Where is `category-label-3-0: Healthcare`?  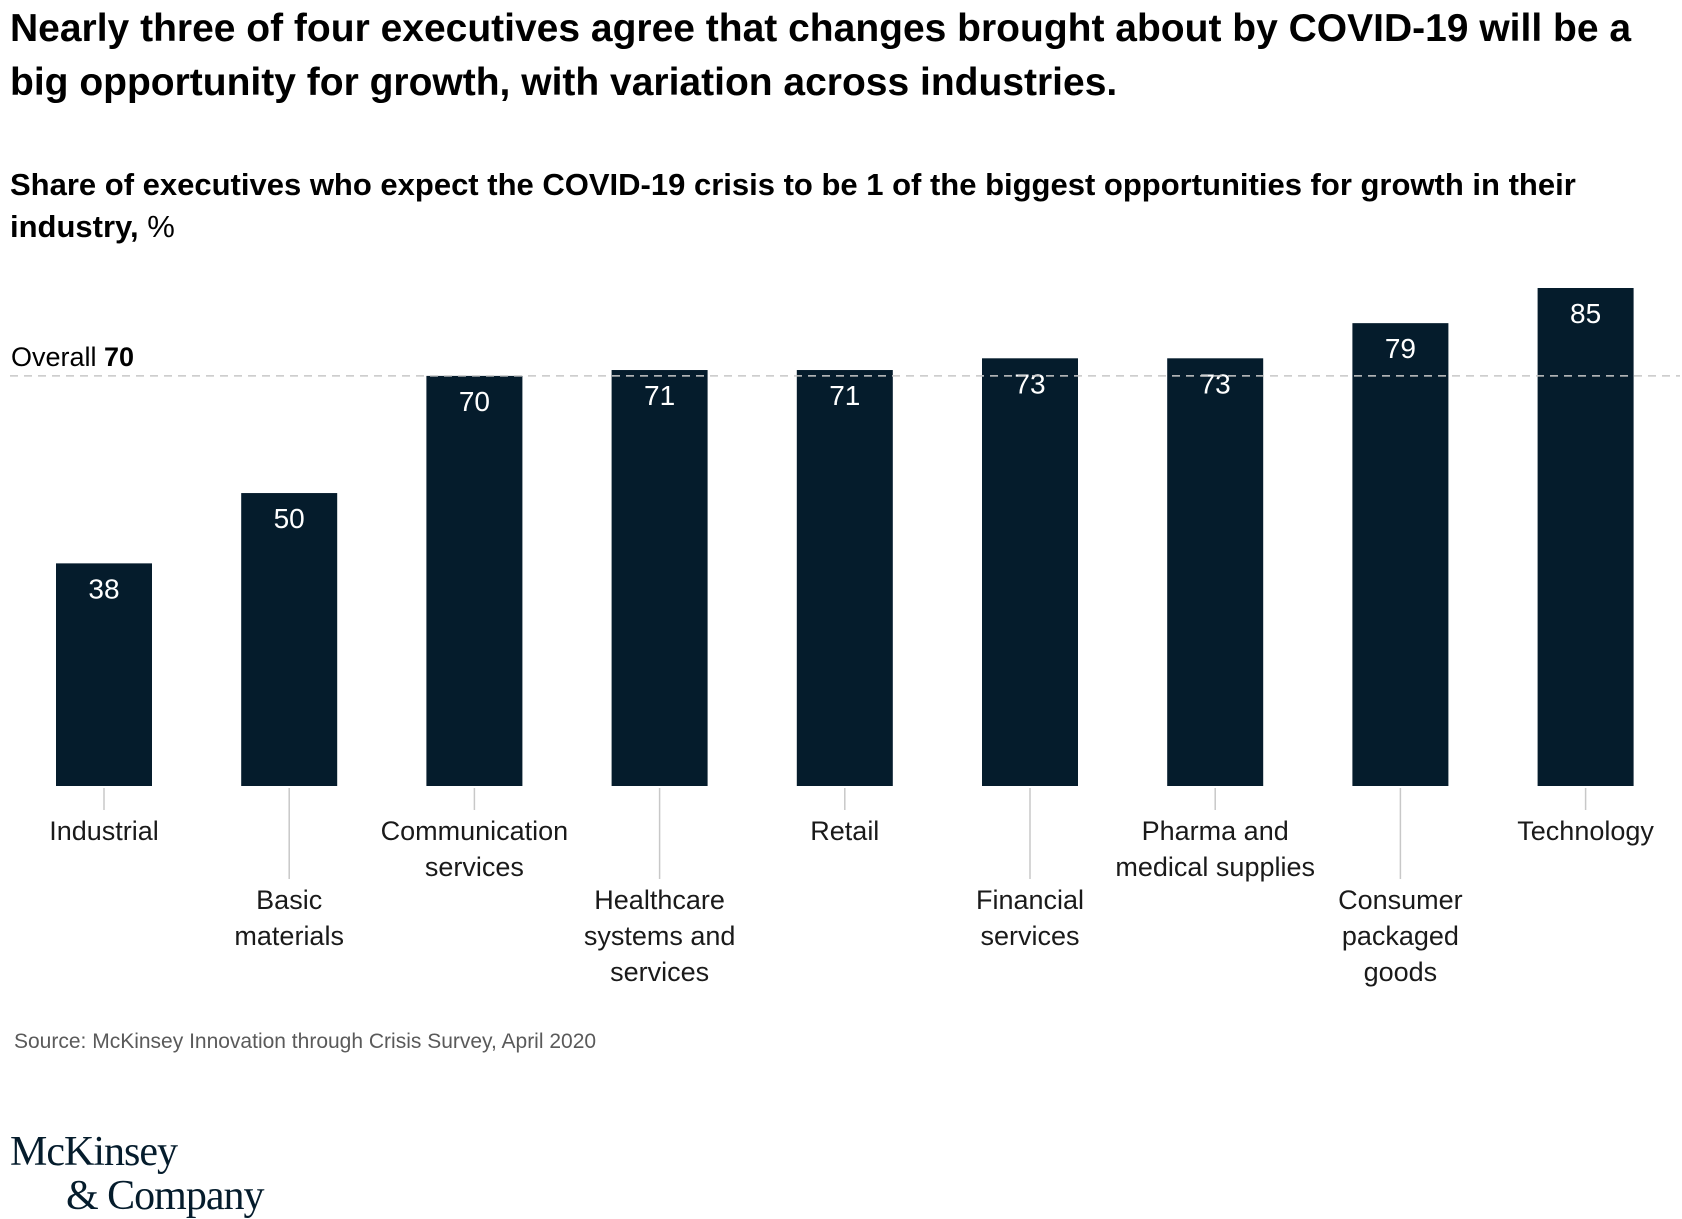
category-label-3-0: Healthcare is located at coordinates (659, 900).